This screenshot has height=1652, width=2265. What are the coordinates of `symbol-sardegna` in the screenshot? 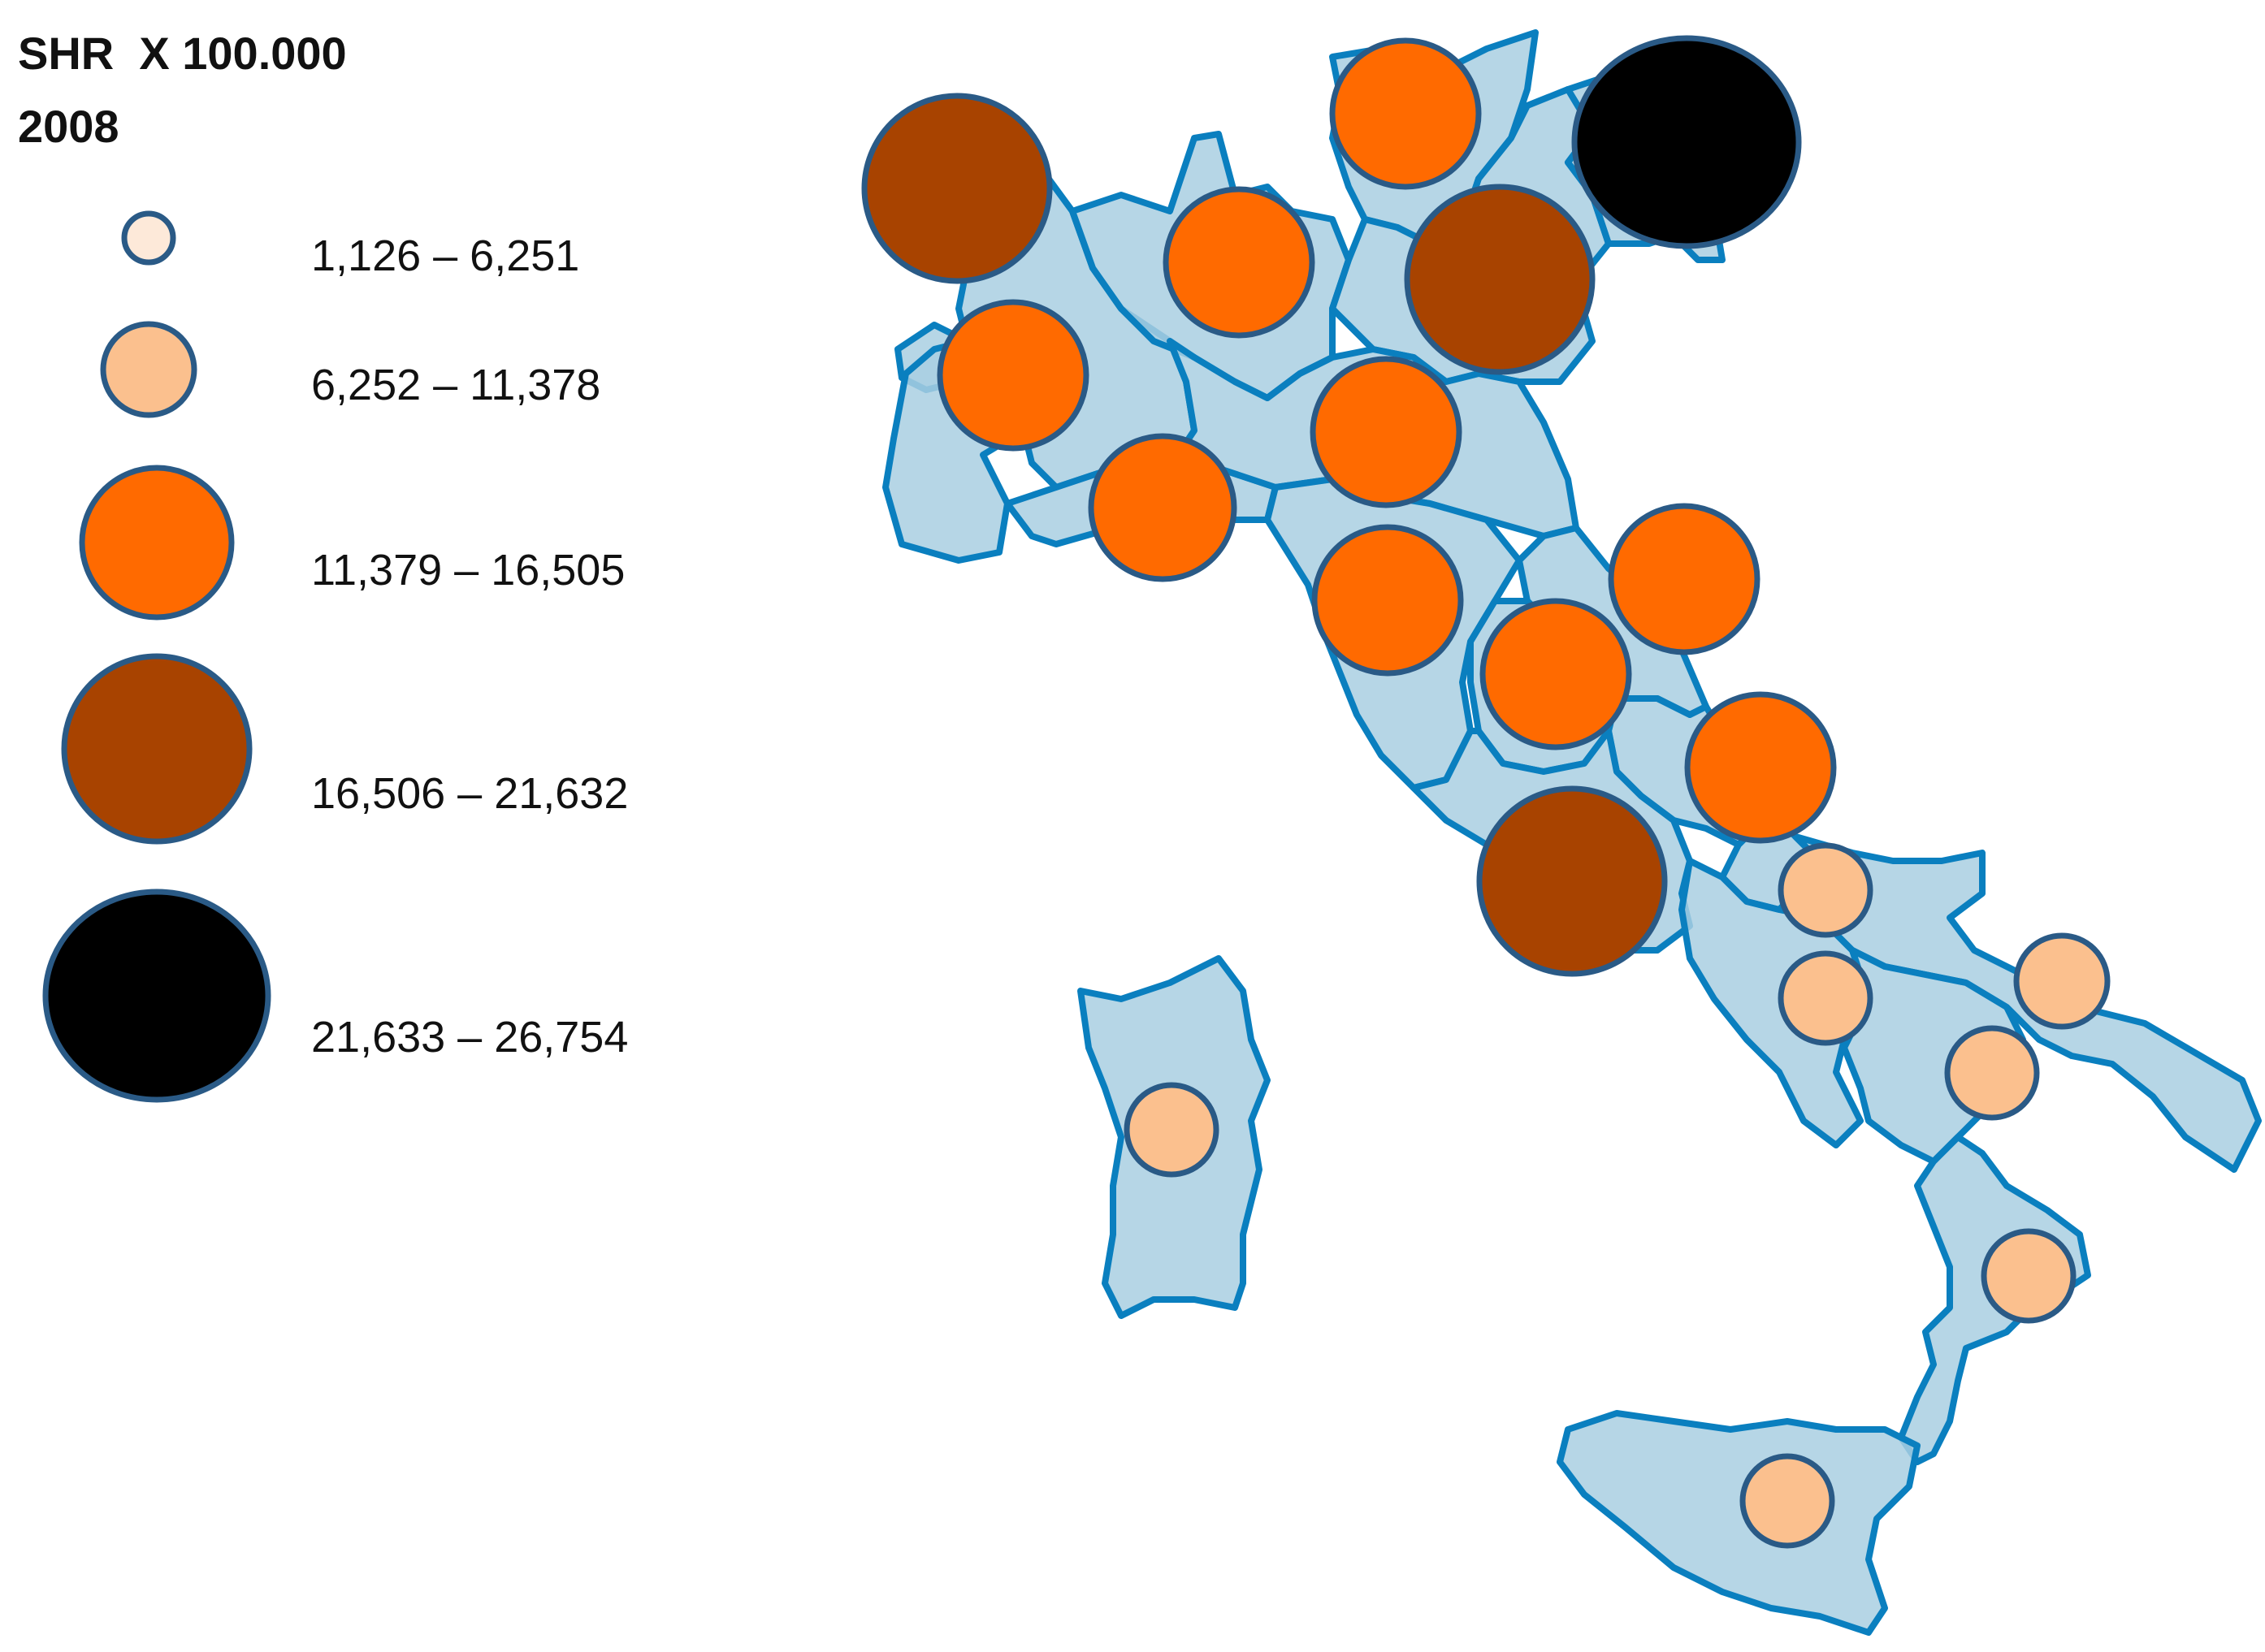 It's located at (1171, 1130).